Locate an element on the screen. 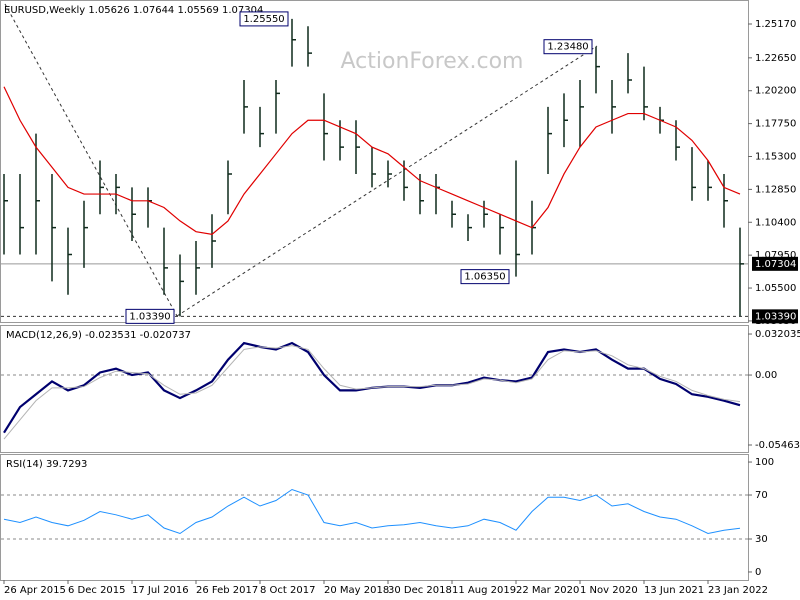 Image resolution: width=800 pixels, height=600 pixels. y-tick-label: 0.00 is located at coordinates (766, 375).